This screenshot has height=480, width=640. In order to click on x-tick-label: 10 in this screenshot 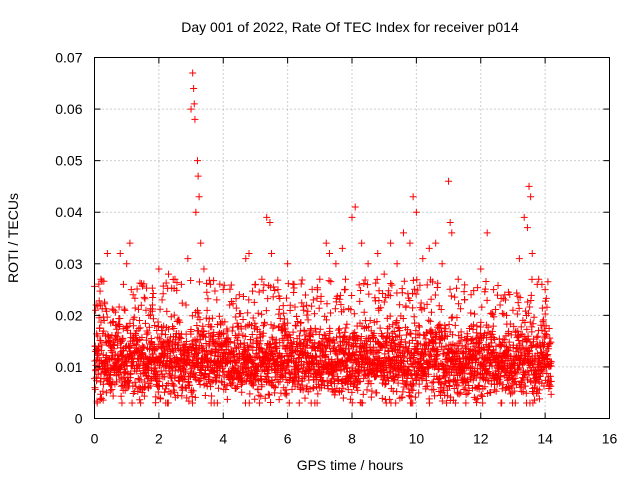, I will do `click(417, 439)`.